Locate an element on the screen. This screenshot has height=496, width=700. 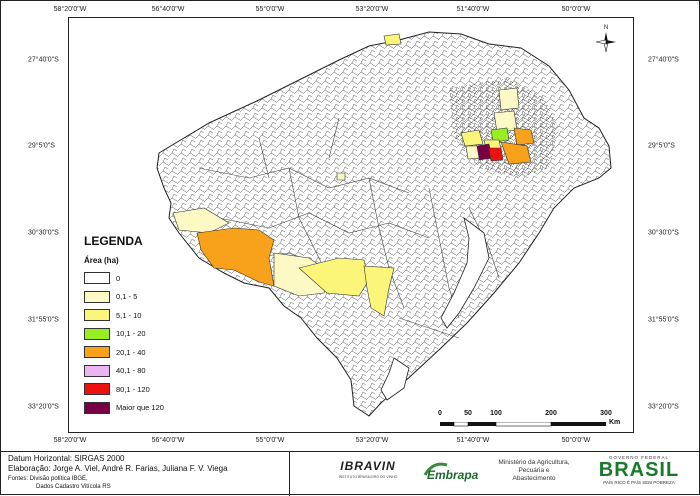
lat-tick-right: 27°40'0"S is located at coordinates (663, 60).